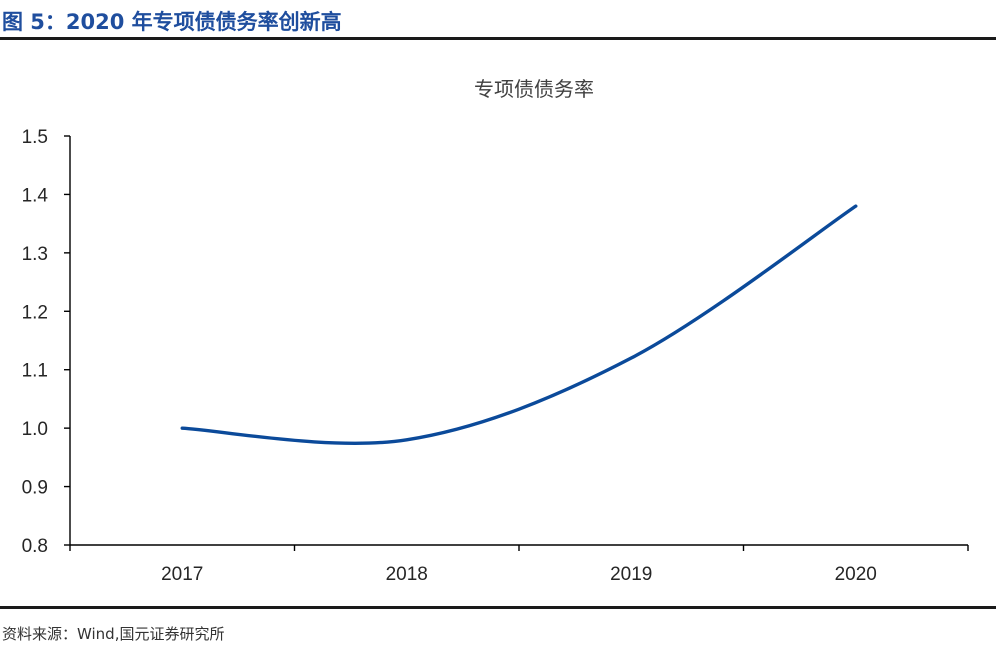 This screenshot has width=996, height=649. What do you see at coordinates (498, 20) in the screenshot?
I see `figure-header: 图 5：2020 年专项债债务率创新高` at bounding box center [498, 20].